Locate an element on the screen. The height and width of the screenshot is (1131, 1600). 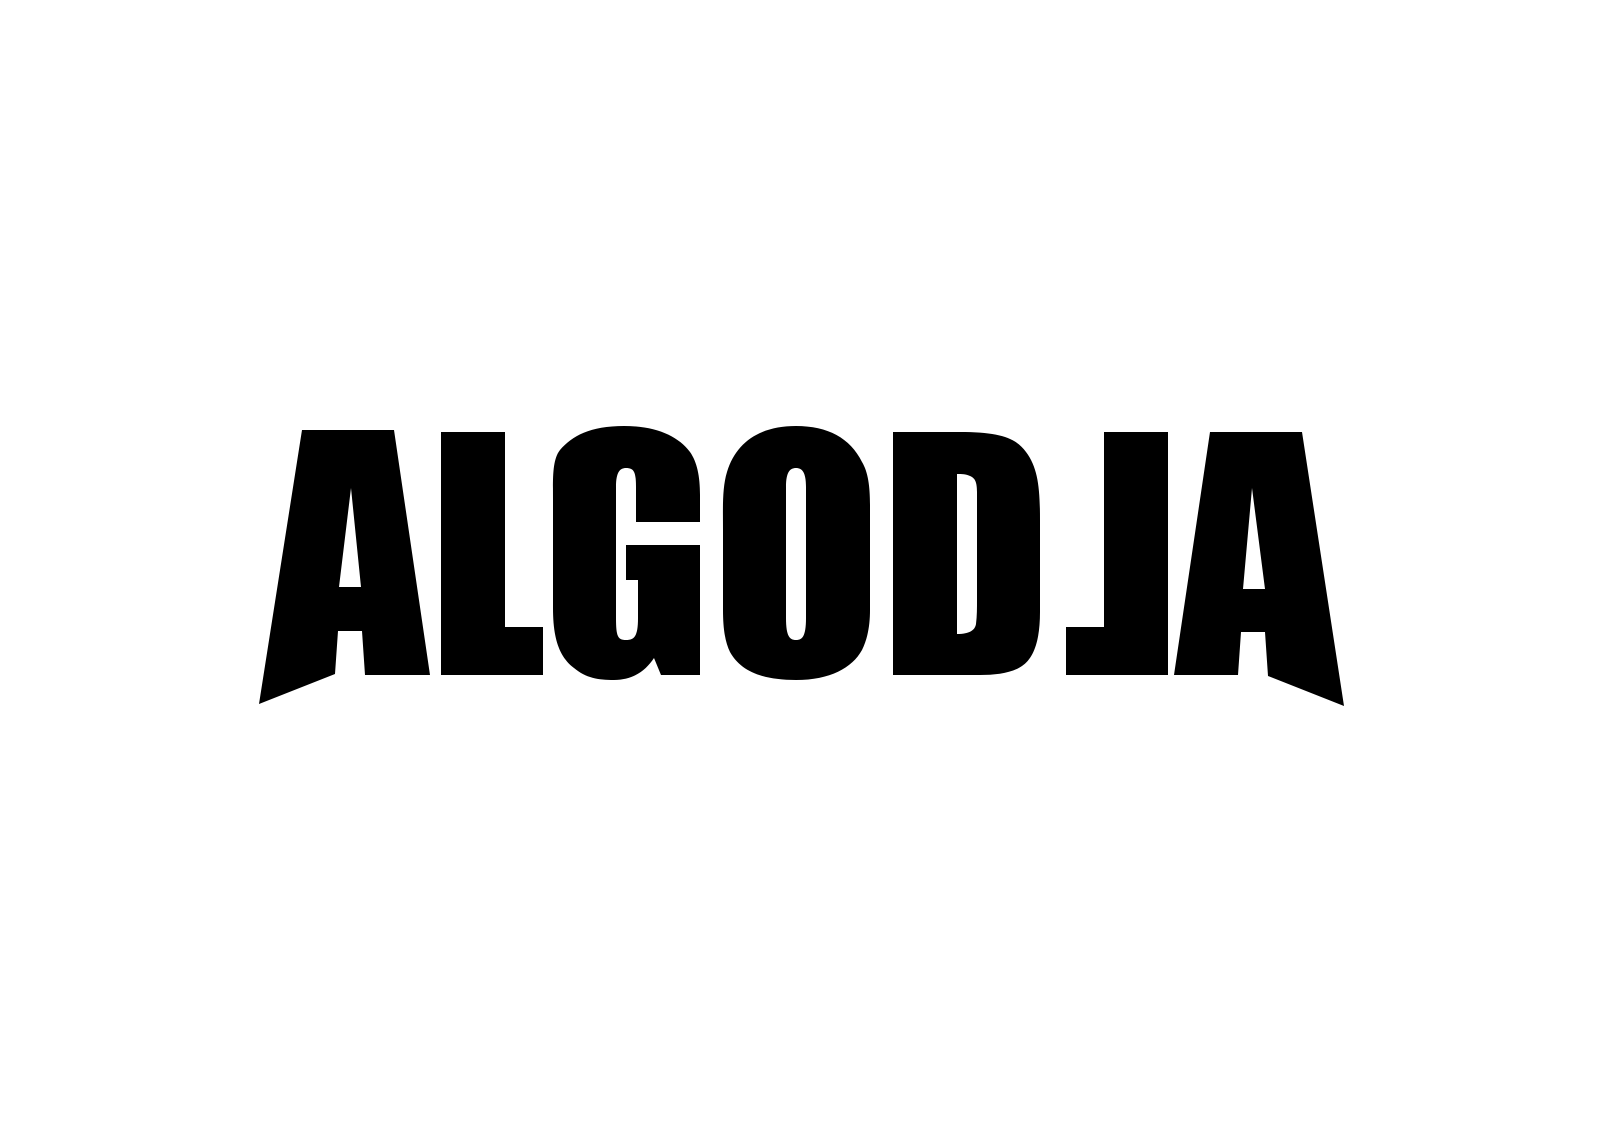
letter-o is located at coordinates (796, 553).